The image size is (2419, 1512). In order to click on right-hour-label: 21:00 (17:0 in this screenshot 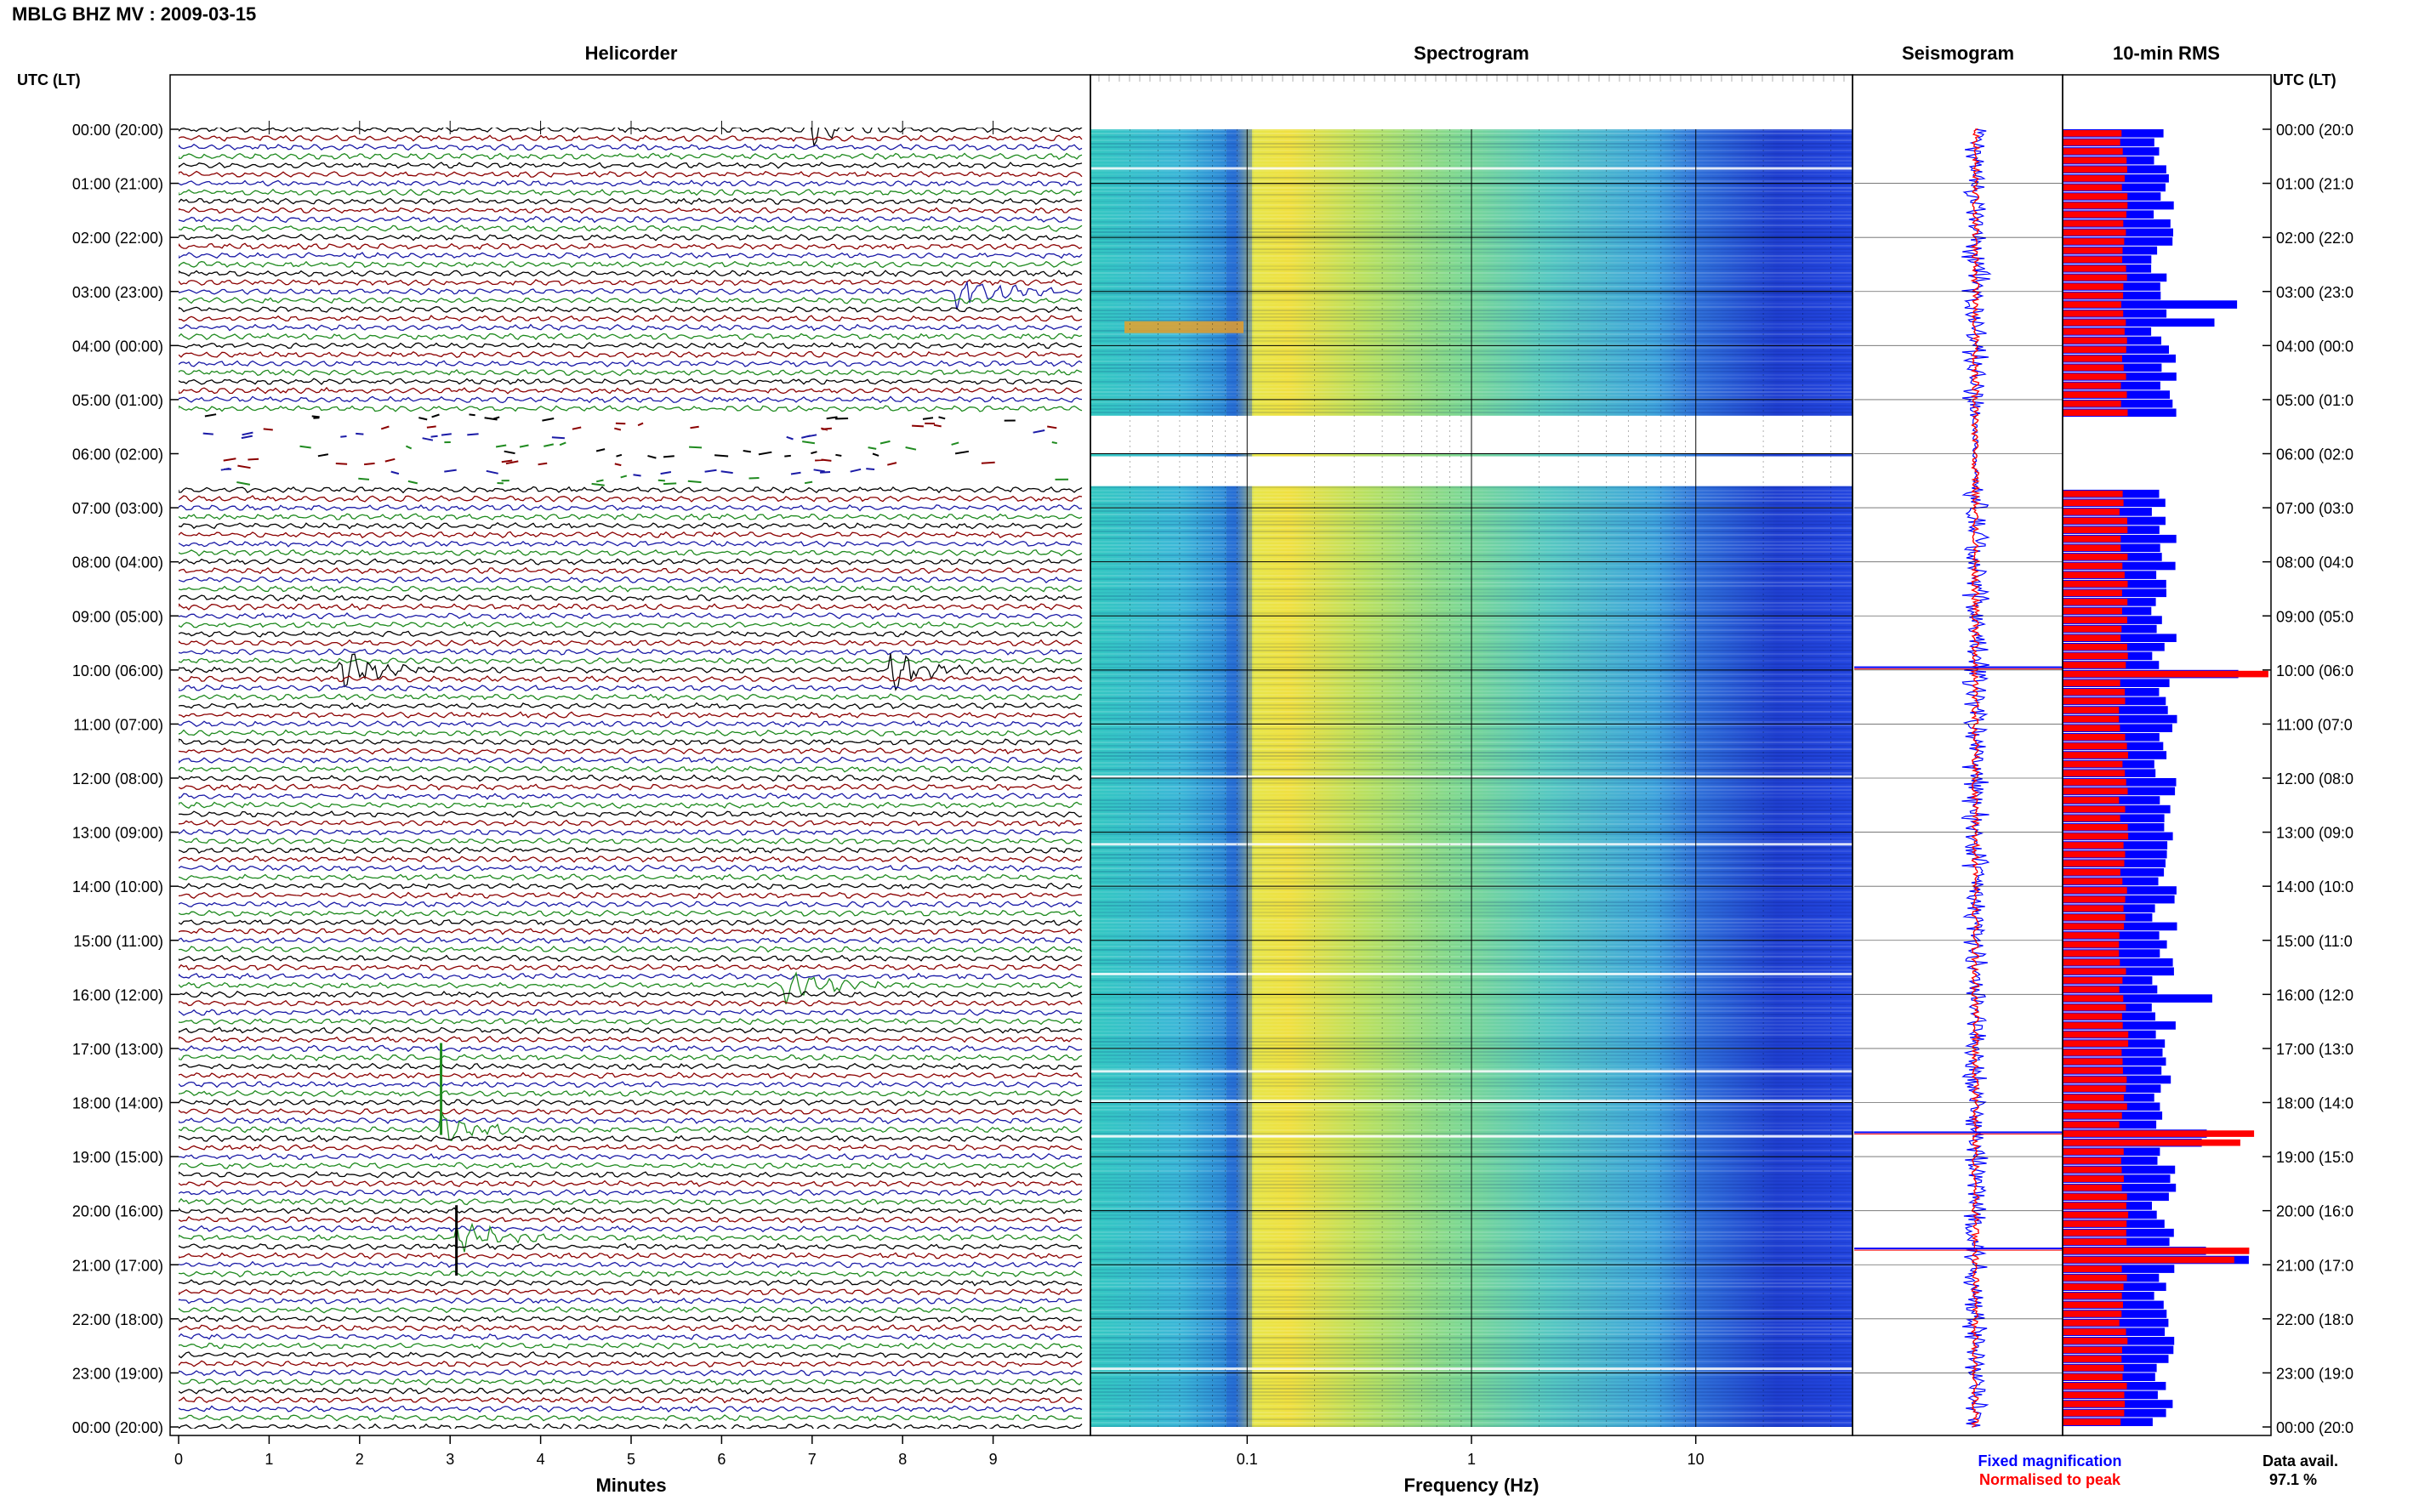, I will do `click(2315, 1265)`.